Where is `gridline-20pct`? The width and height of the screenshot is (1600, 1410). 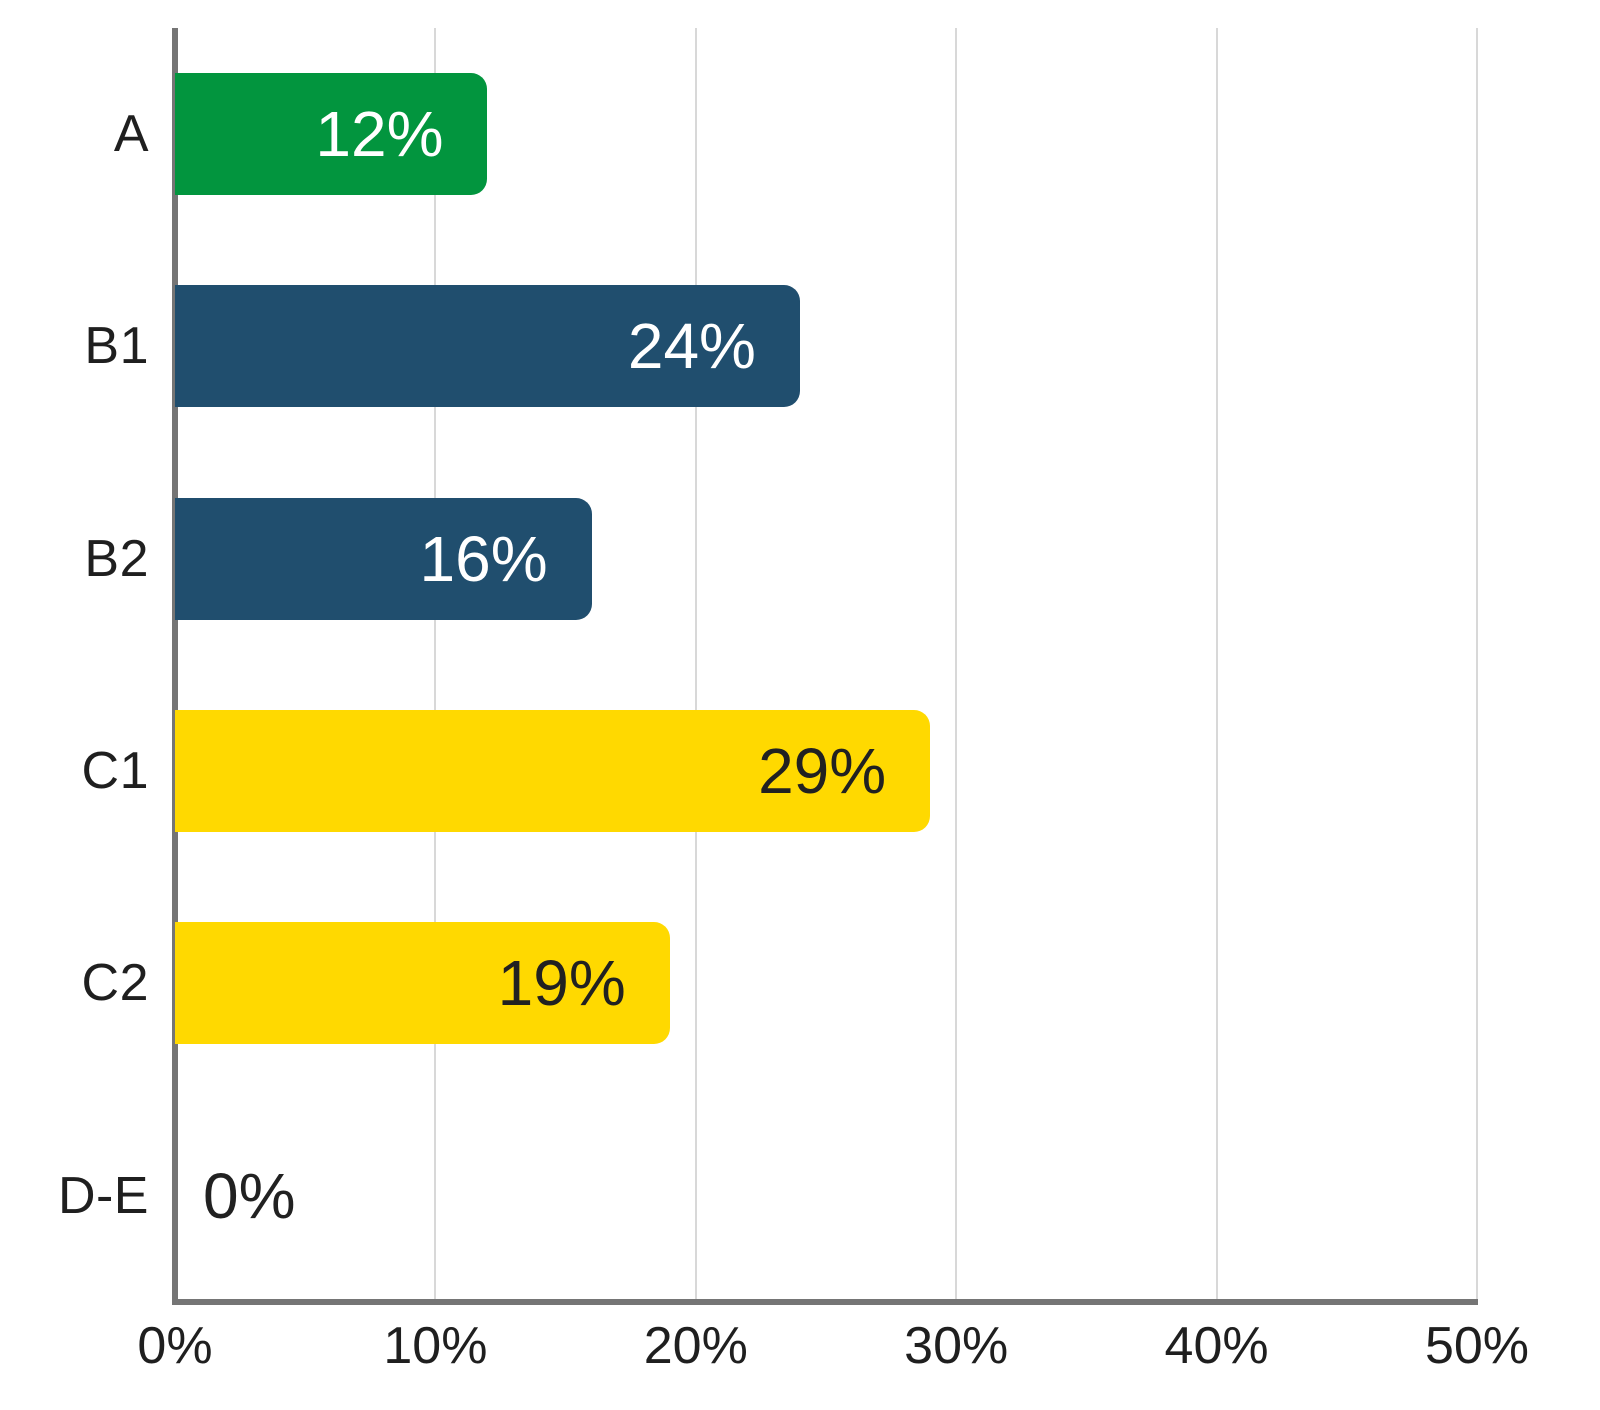 gridline-20pct is located at coordinates (695, 665).